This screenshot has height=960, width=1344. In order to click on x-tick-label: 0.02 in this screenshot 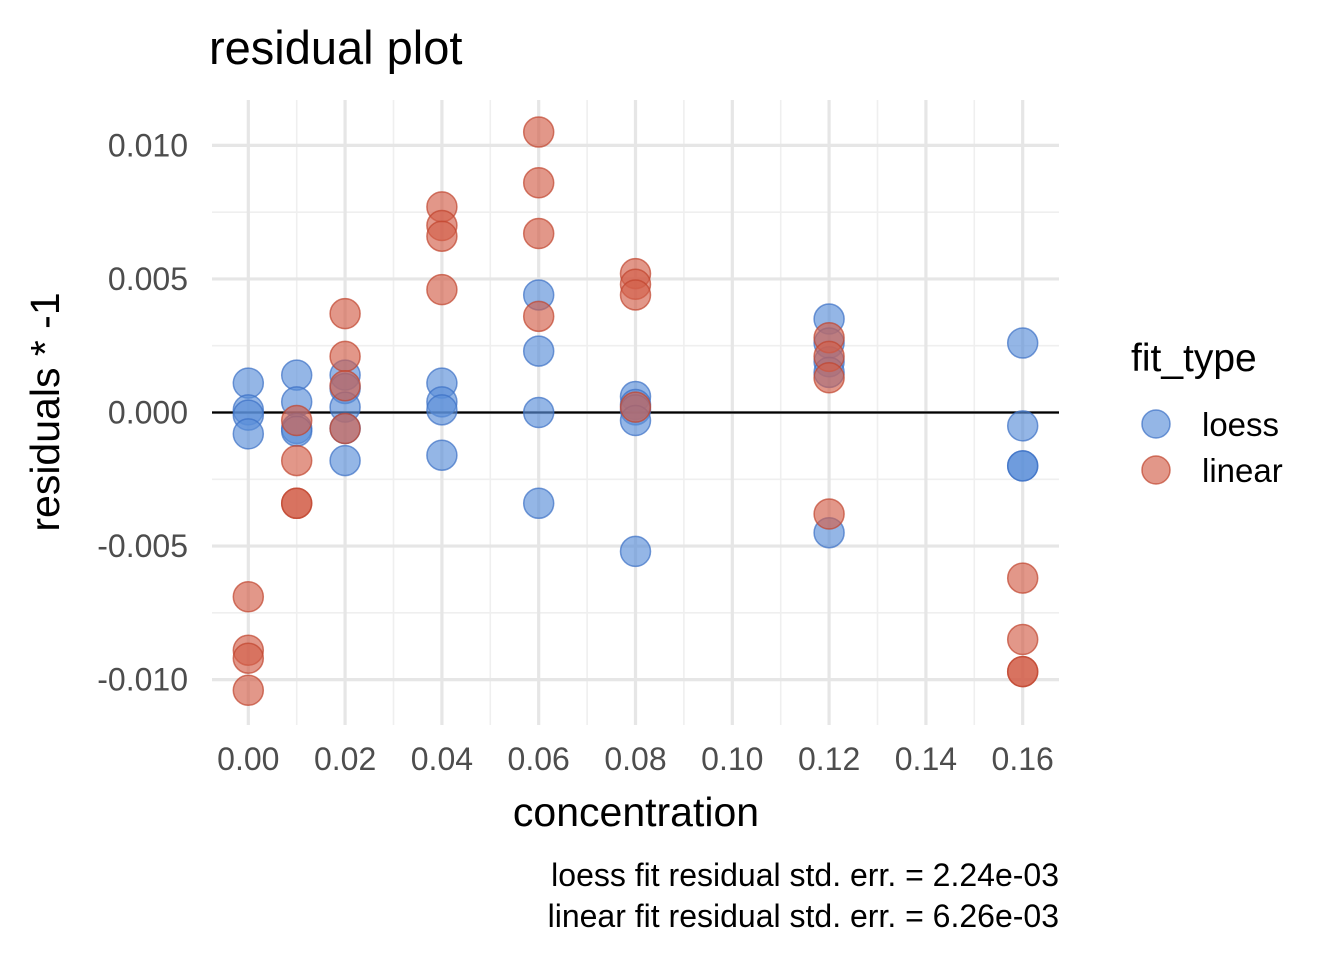, I will do `click(345, 759)`.